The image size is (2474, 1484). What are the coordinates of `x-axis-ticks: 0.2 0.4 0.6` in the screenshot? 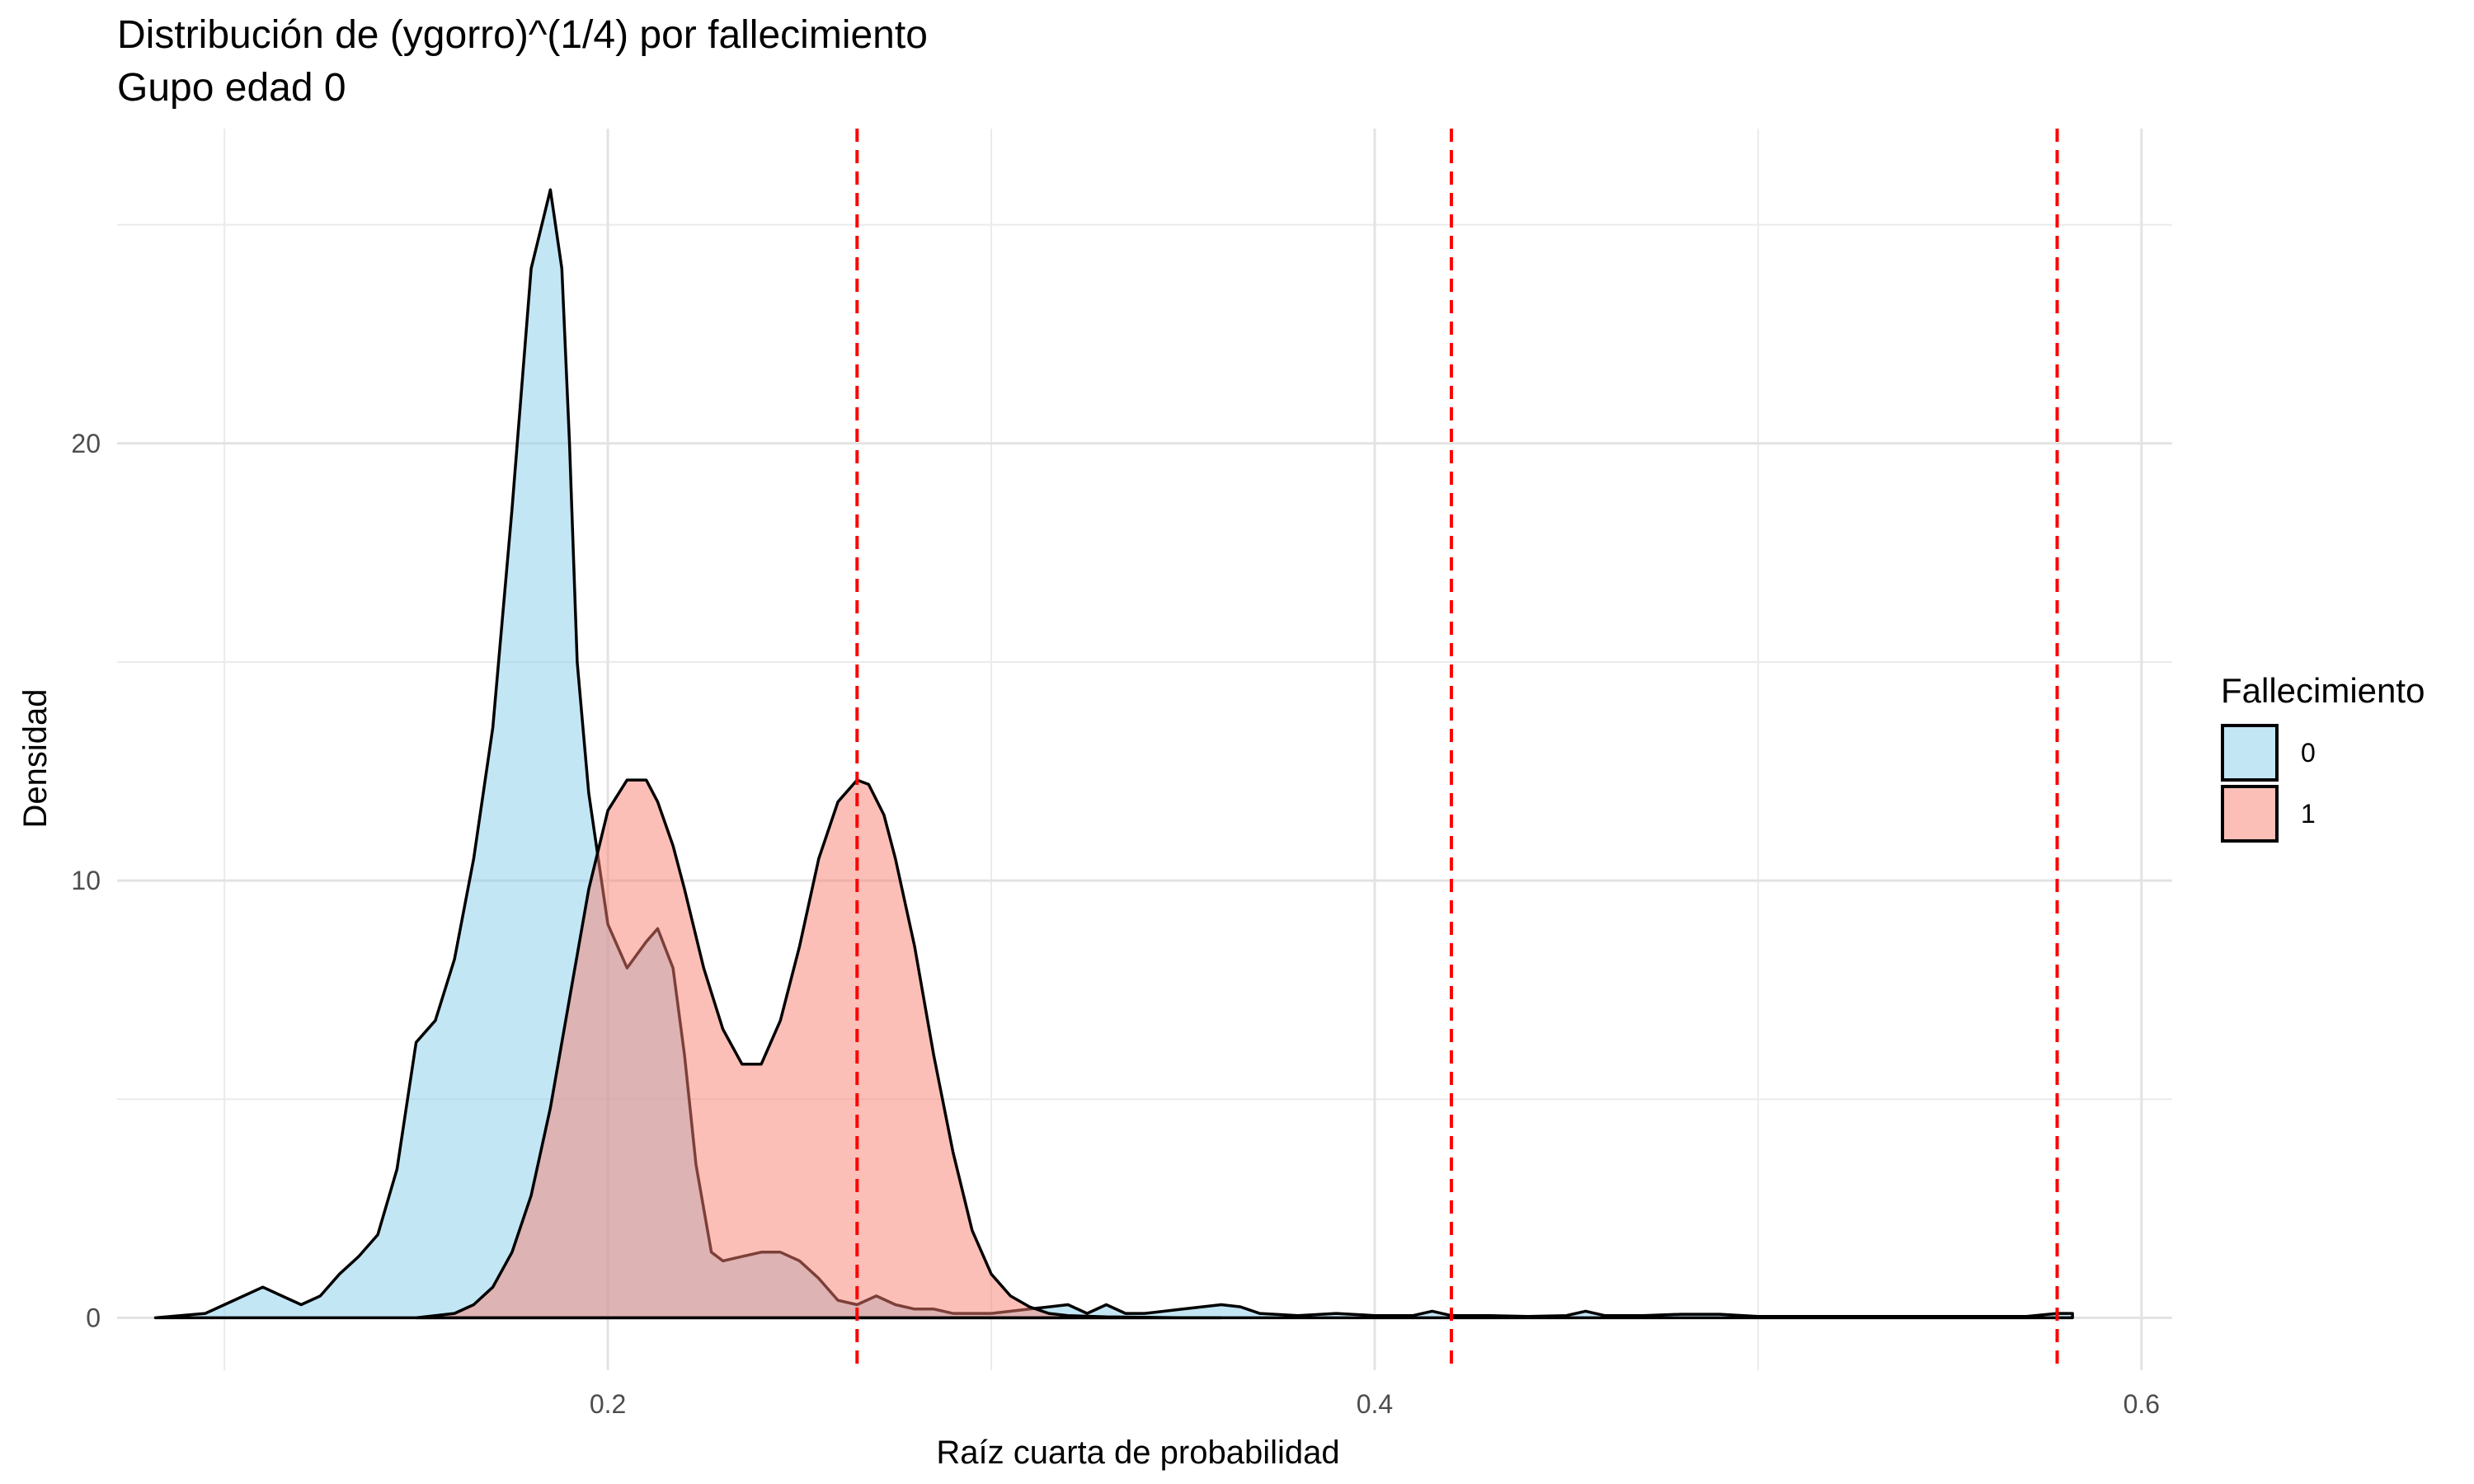 It's located at (1375, 1404).